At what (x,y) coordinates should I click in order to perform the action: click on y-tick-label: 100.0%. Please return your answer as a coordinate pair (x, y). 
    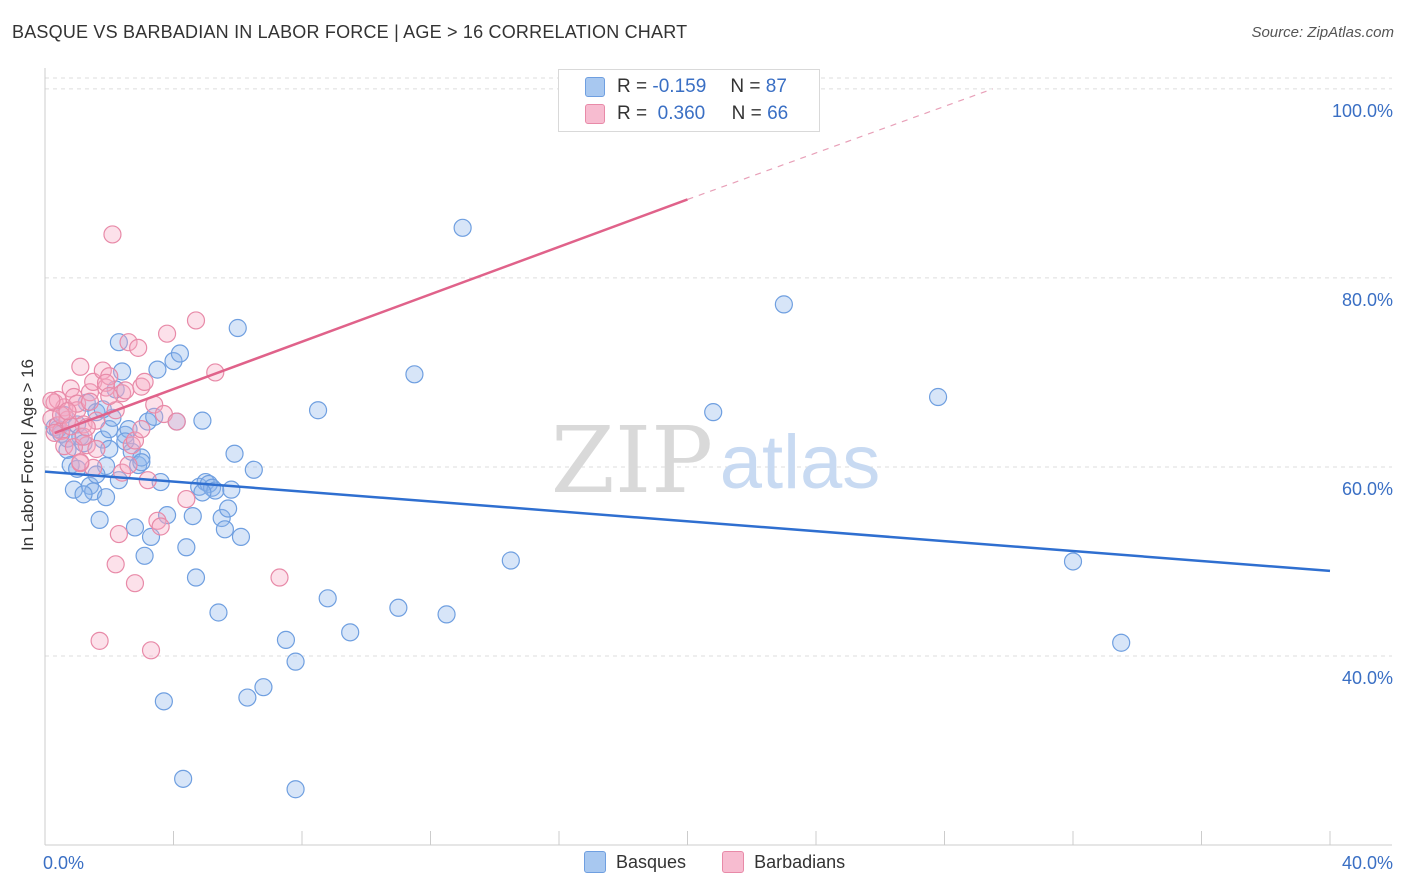
    Looking at the image, I should click on (1362, 111).